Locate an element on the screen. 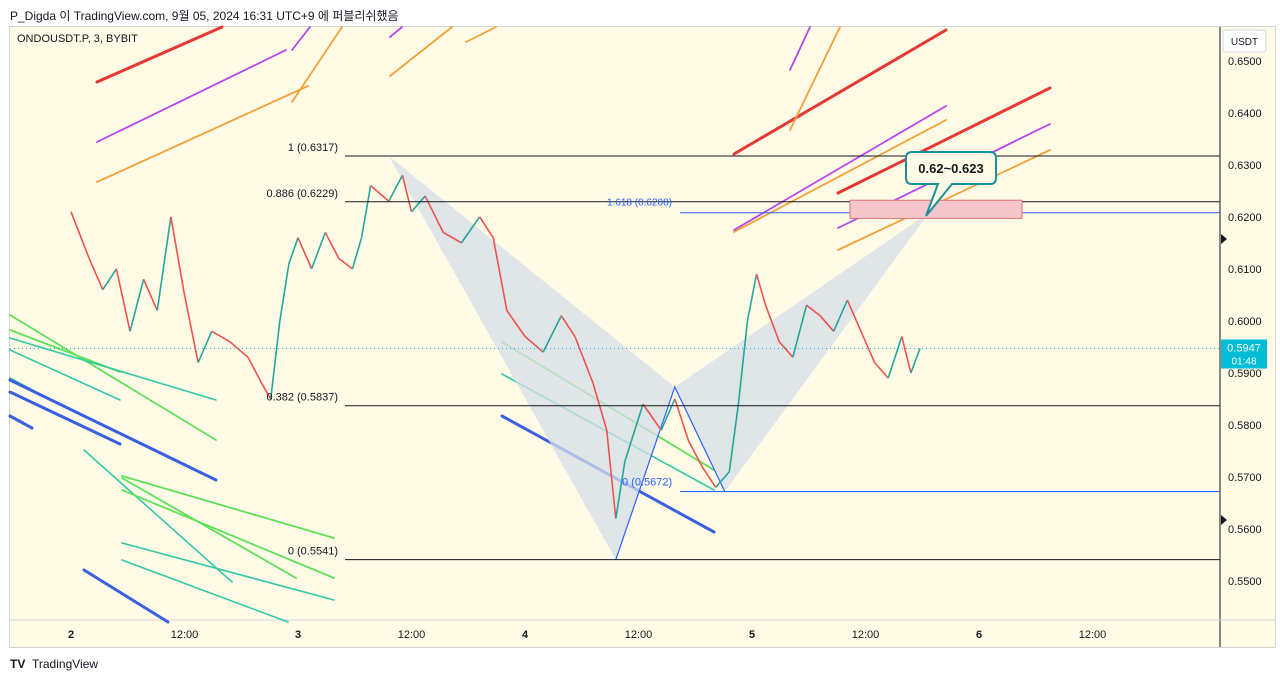 This screenshot has width=1280, height=681. fib-level-label: 1 (0.6317) is located at coordinates (313, 148).